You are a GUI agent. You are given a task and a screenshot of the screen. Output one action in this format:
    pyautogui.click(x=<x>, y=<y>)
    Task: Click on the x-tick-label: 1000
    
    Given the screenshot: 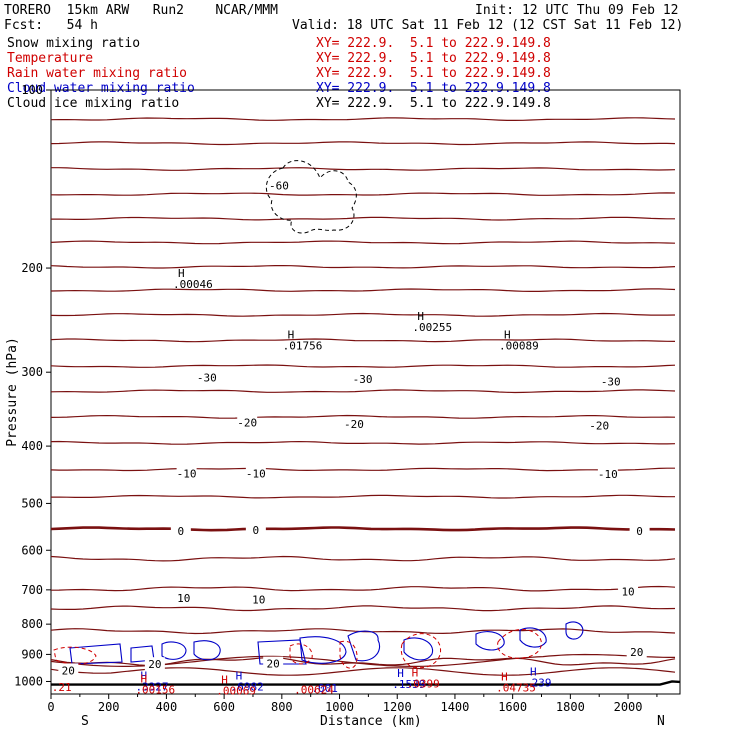 What is the action you would take?
    pyautogui.click(x=339, y=707)
    